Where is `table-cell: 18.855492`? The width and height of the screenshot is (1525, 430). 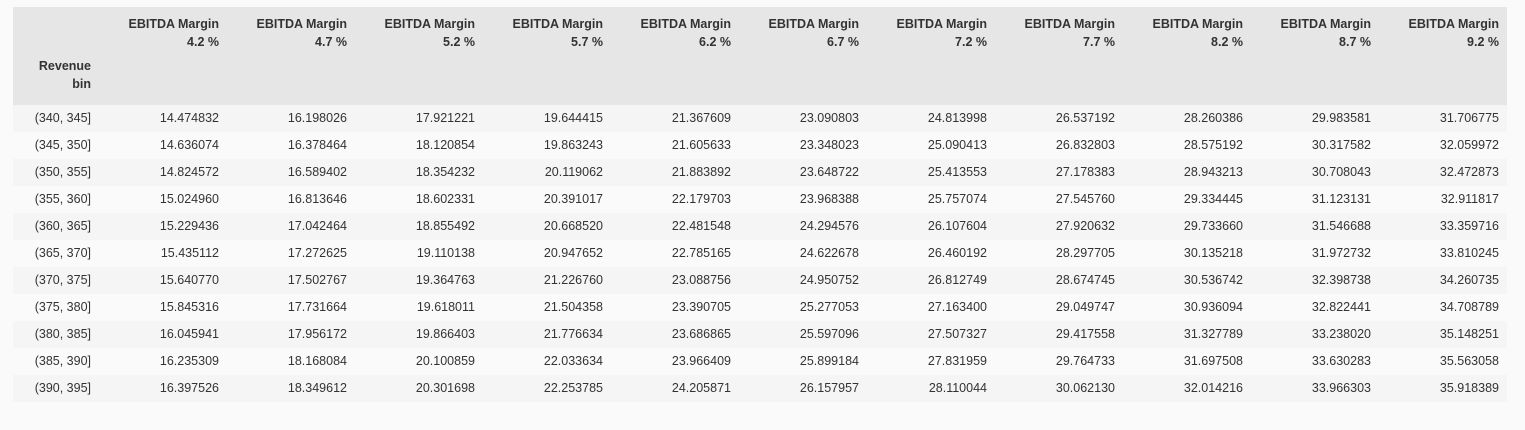
table-cell: 18.855492 is located at coordinates (419, 226).